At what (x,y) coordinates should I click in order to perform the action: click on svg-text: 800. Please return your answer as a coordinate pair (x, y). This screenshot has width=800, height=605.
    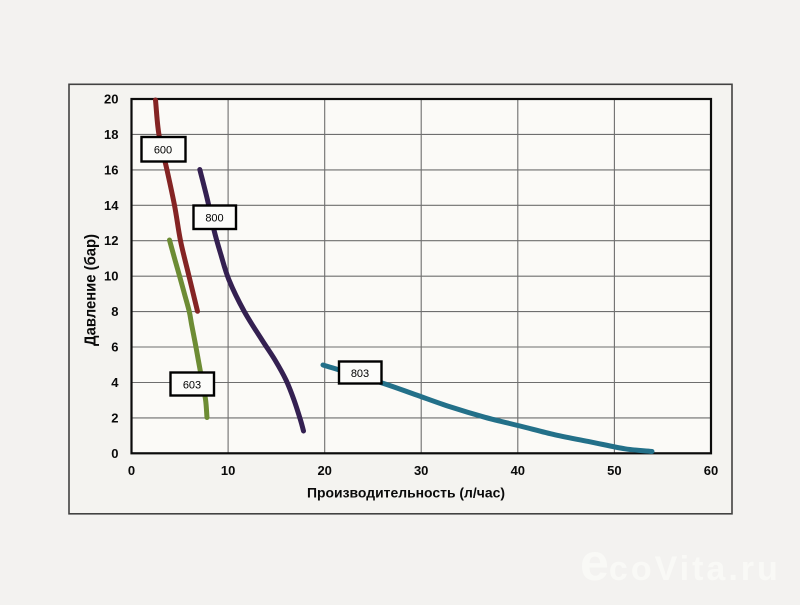
    Looking at the image, I should click on (214, 219).